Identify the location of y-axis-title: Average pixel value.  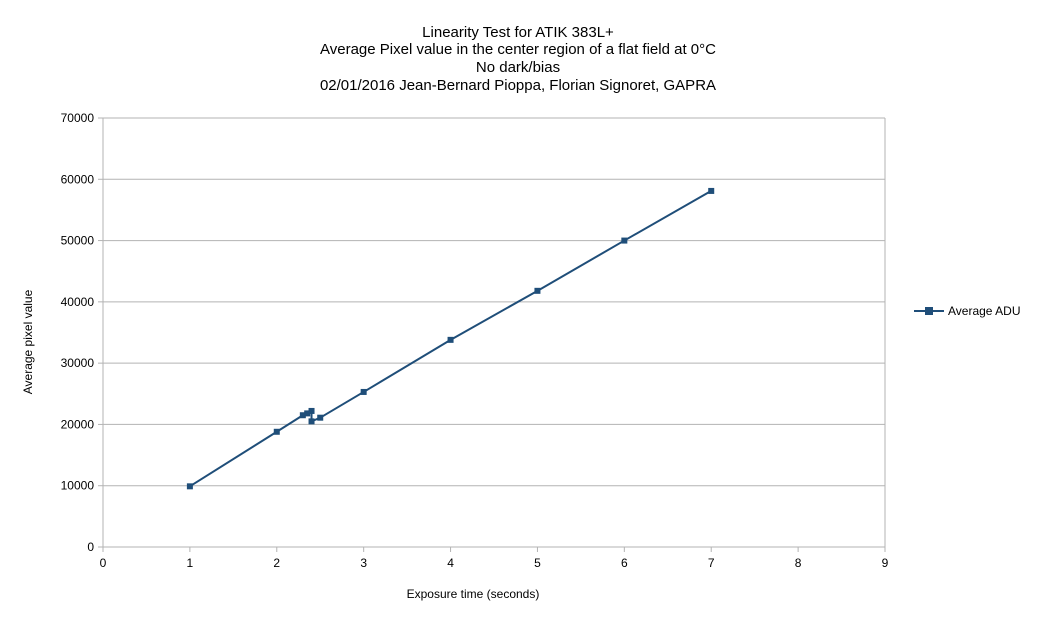
(28, 341).